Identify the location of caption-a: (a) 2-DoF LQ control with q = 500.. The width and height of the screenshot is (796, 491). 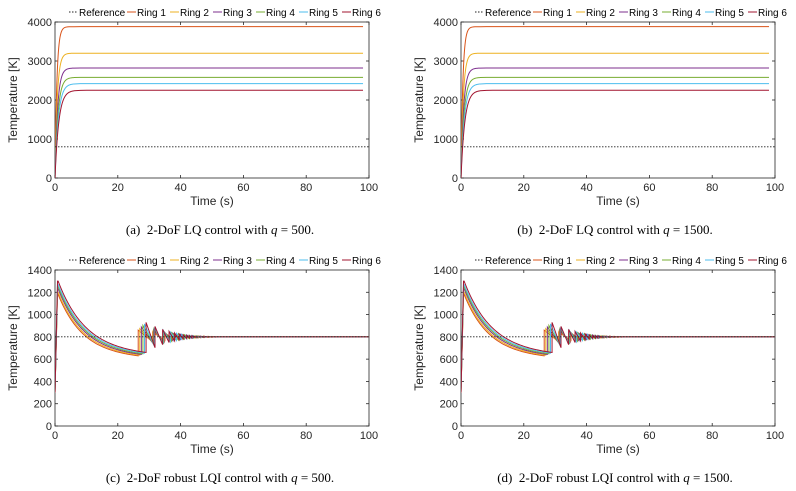
(220, 229).